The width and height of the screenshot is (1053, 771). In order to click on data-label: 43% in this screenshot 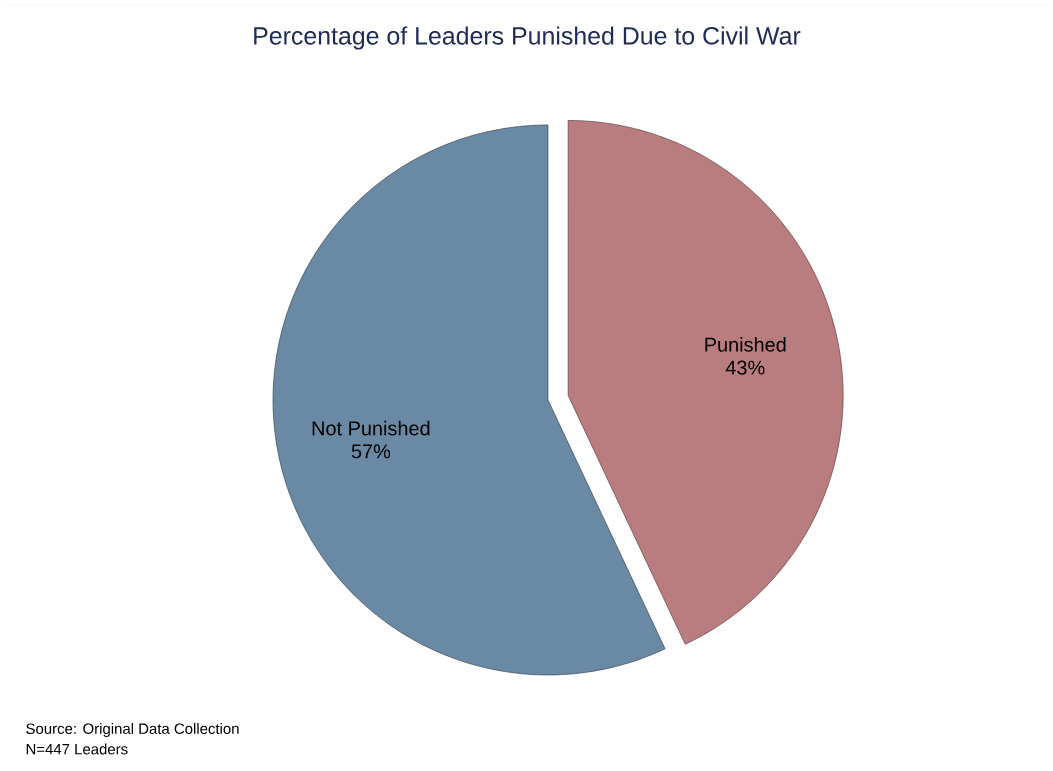, I will do `click(745, 367)`.